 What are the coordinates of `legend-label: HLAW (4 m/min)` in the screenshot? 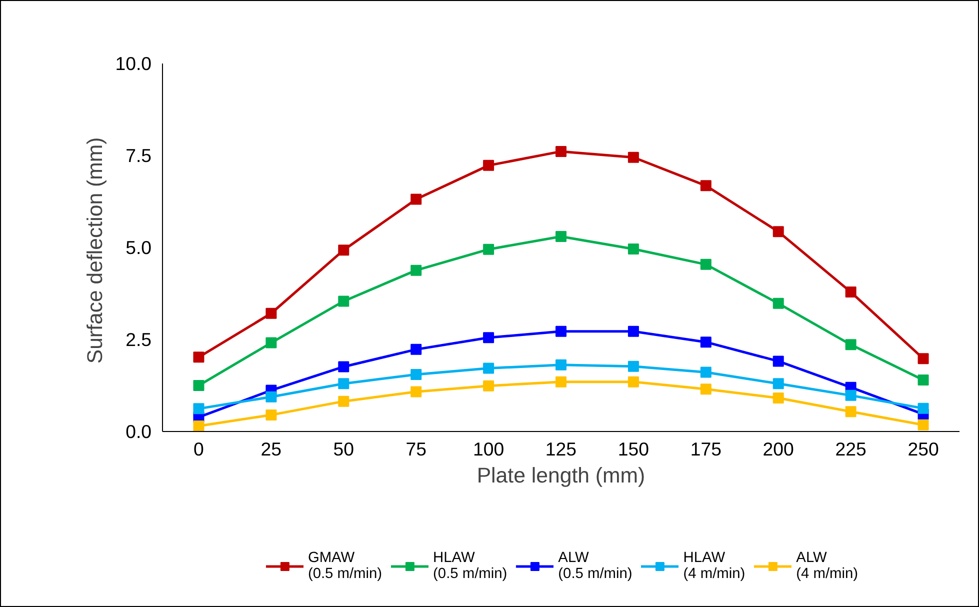 It's located at (714, 566).